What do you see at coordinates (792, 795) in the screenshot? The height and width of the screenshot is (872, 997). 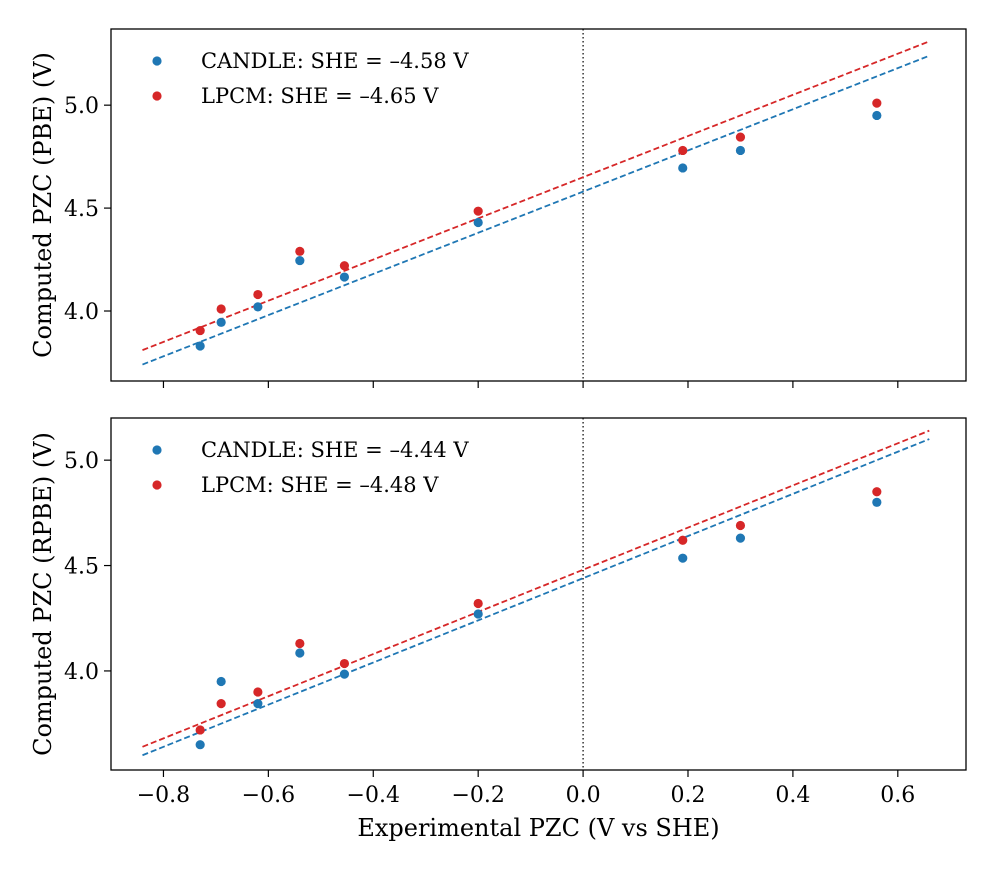 I see `x-tick-label: 0.4` at bounding box center [792, 795].